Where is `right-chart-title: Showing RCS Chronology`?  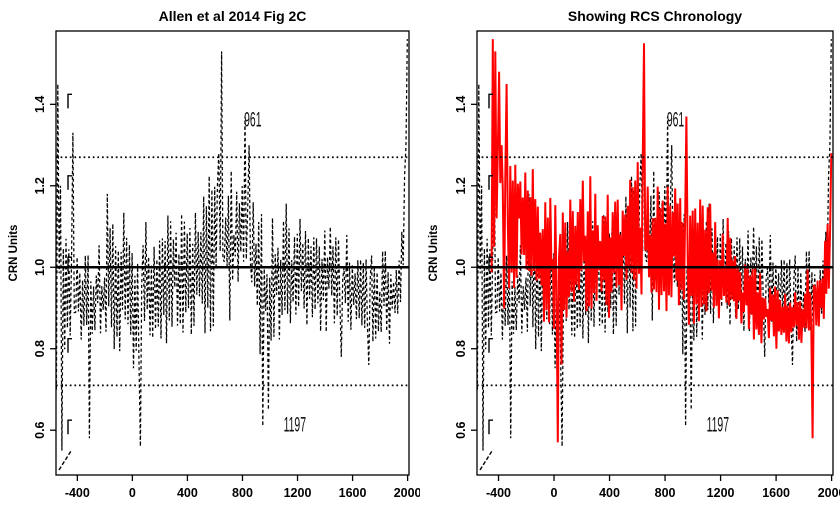
right-chart-title: Showing RCS Chronology is located at coordinates (655, 16).